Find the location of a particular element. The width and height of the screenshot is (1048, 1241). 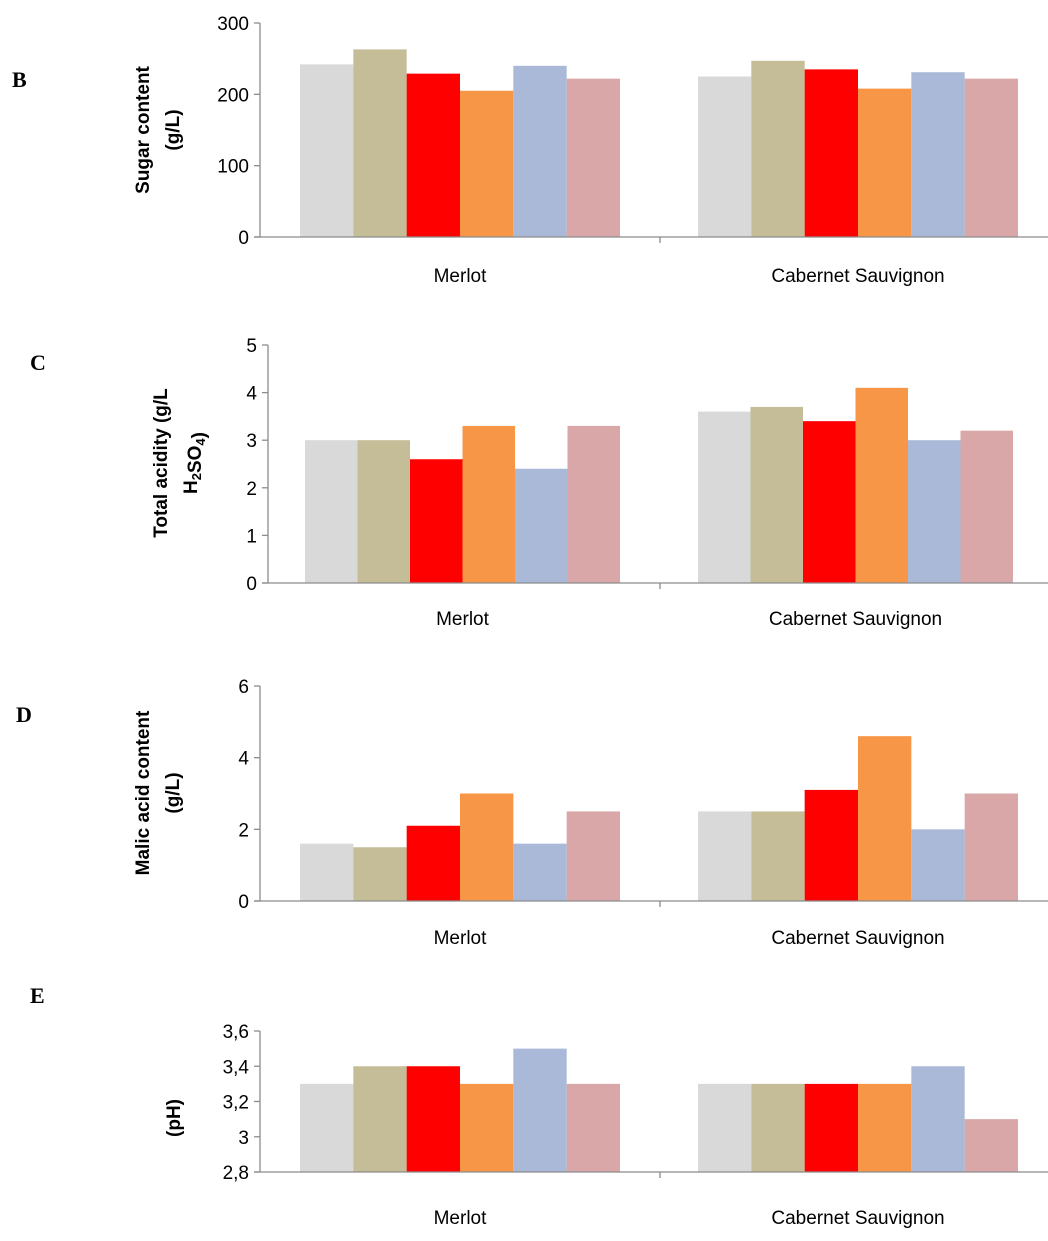

y-tick-label: 200 is located at coordinates (233, 95).